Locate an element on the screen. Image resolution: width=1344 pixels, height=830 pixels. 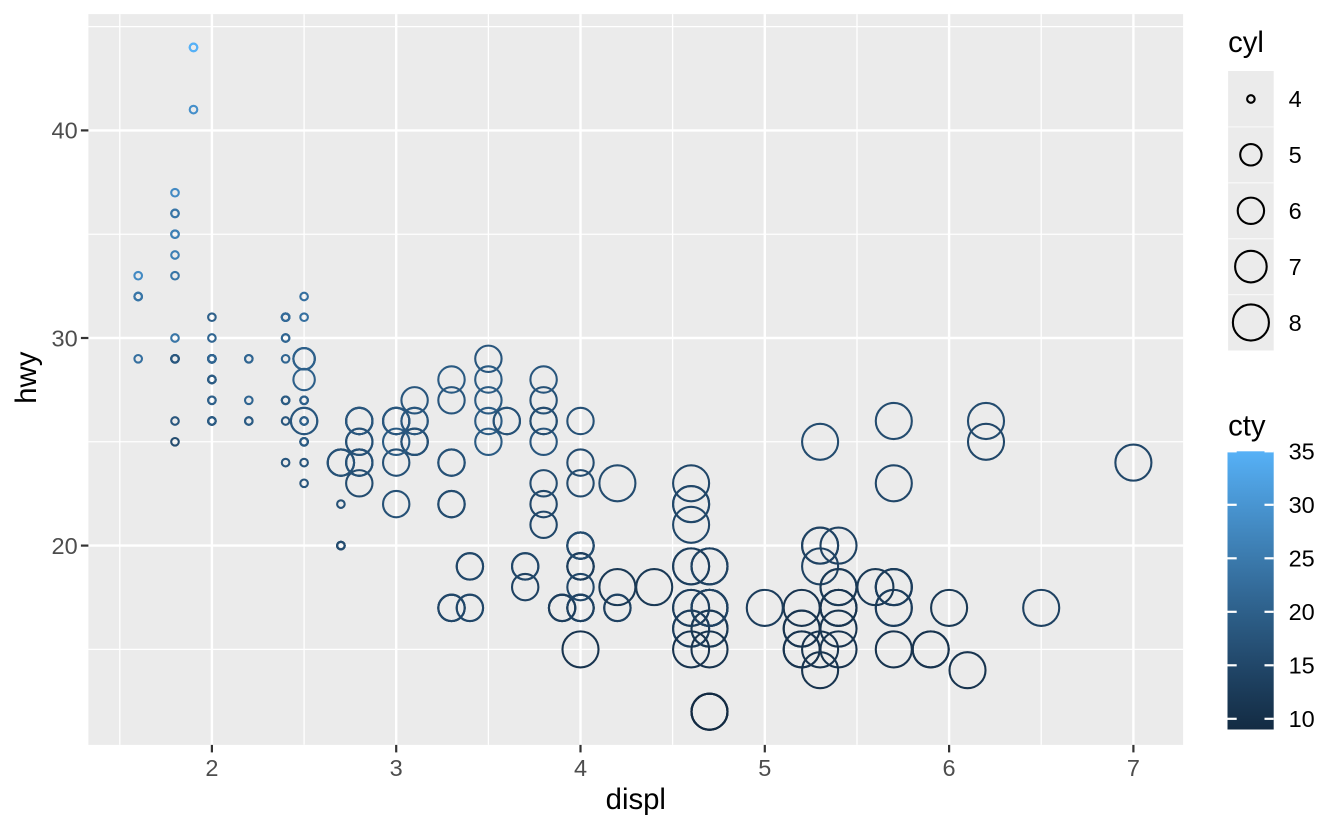
svg-text: 3 is located at coordinates (396, 768).